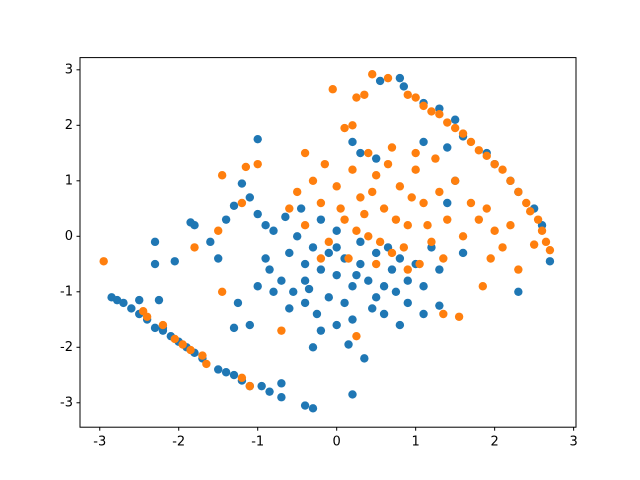 The height and width of the screenshot is (480, 640). What do you see at coordinates (66, 402) in the screenshot?
I see `y-tick-label: -3` at bounding box center [66, 402].